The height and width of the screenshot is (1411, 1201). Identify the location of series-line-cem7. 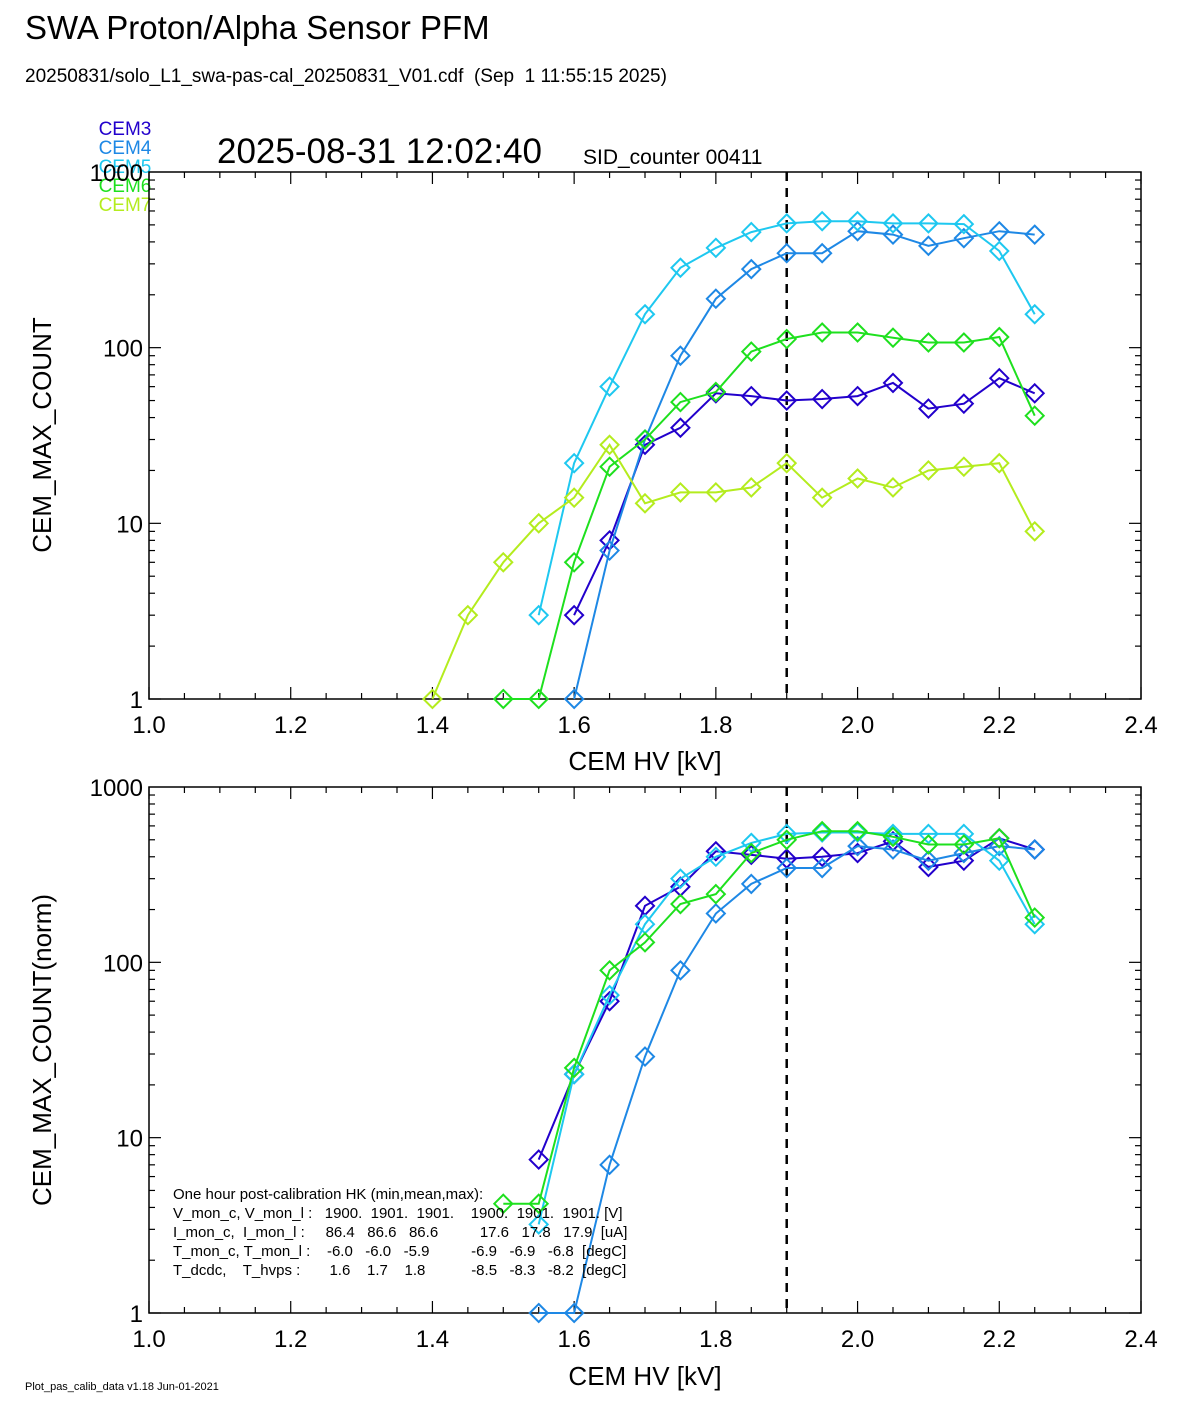
(733, 571).